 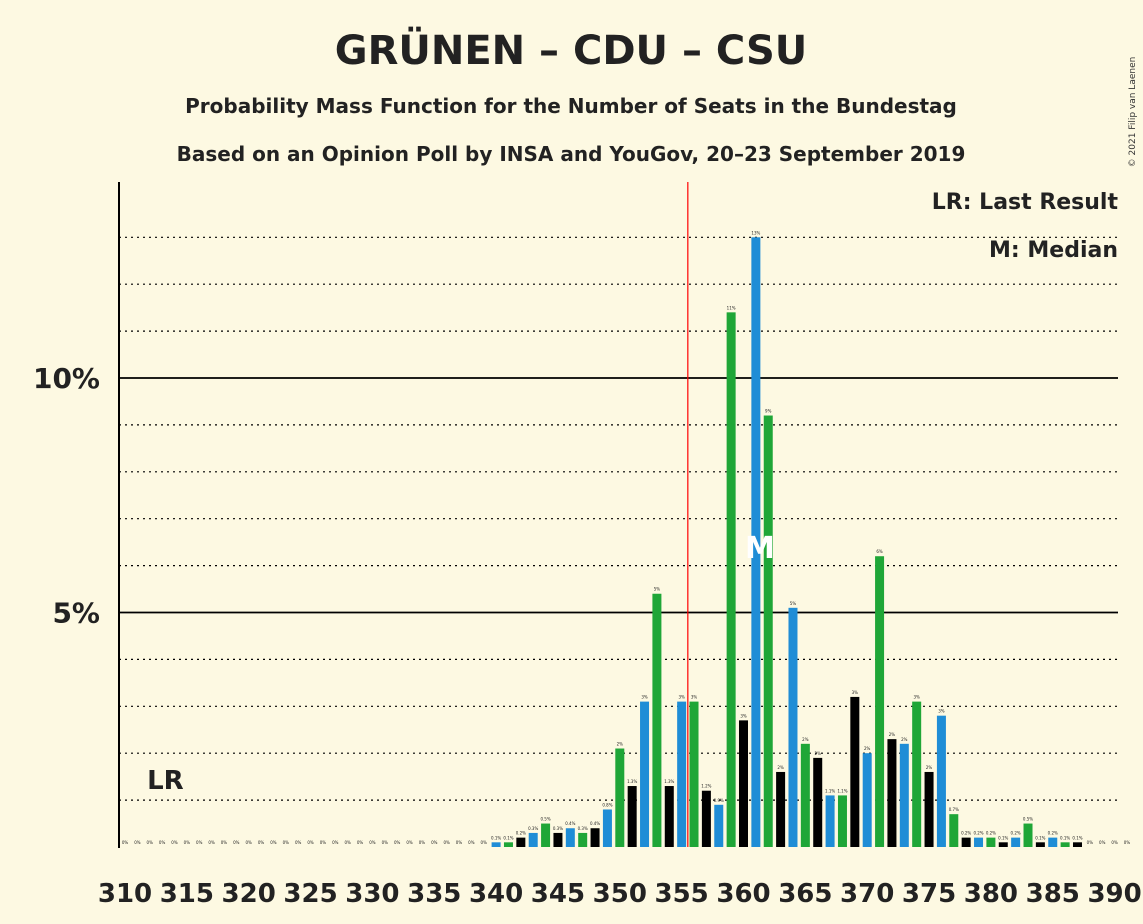 What do you see at coordinates (583, 828) in the screenshot?
I see `bar-label-seat-347: 0.3%` at bounding box center [583, 828].